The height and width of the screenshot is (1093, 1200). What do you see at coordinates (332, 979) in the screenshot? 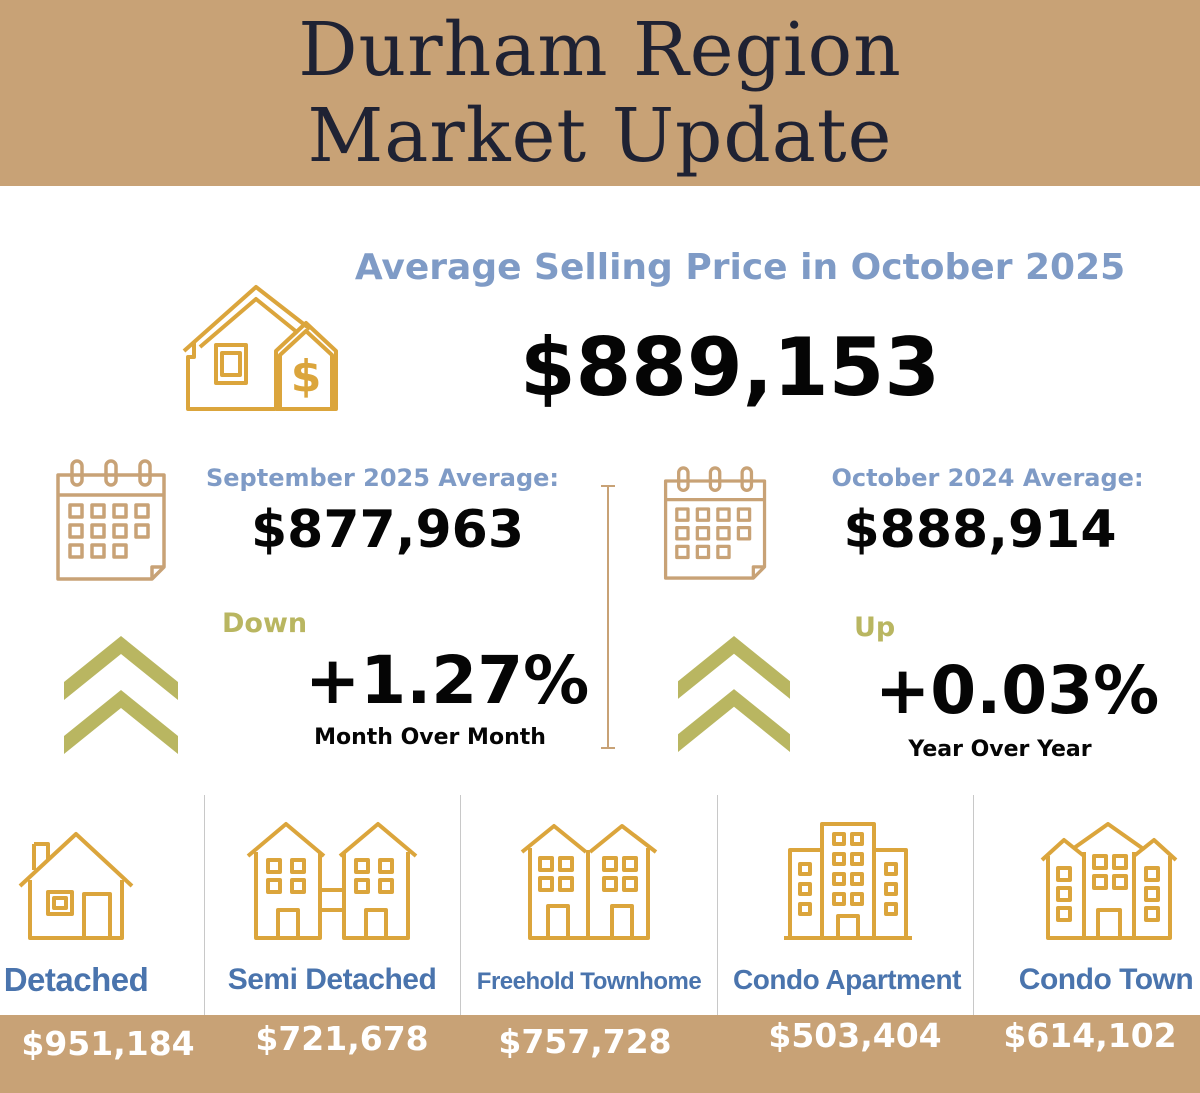
I see `category-label-semi-detached: Semi Detached` at bounding box center [332, 979].